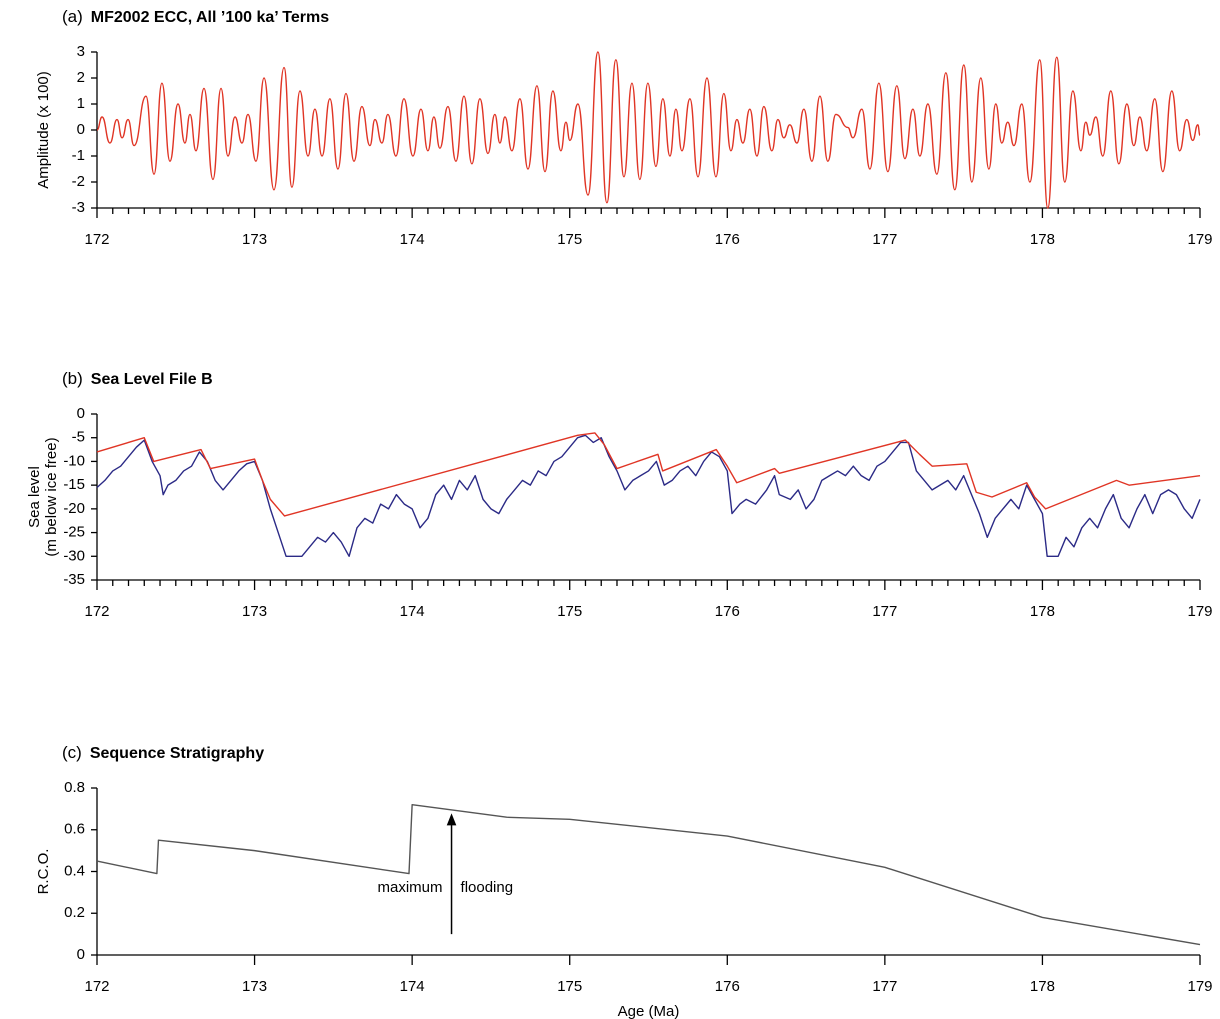 The height and width of the screenshot is (1019, 1220). Describe the element at coordinates (74, 555) in the screenshot. I see `y-tick-label: -30` at that location.